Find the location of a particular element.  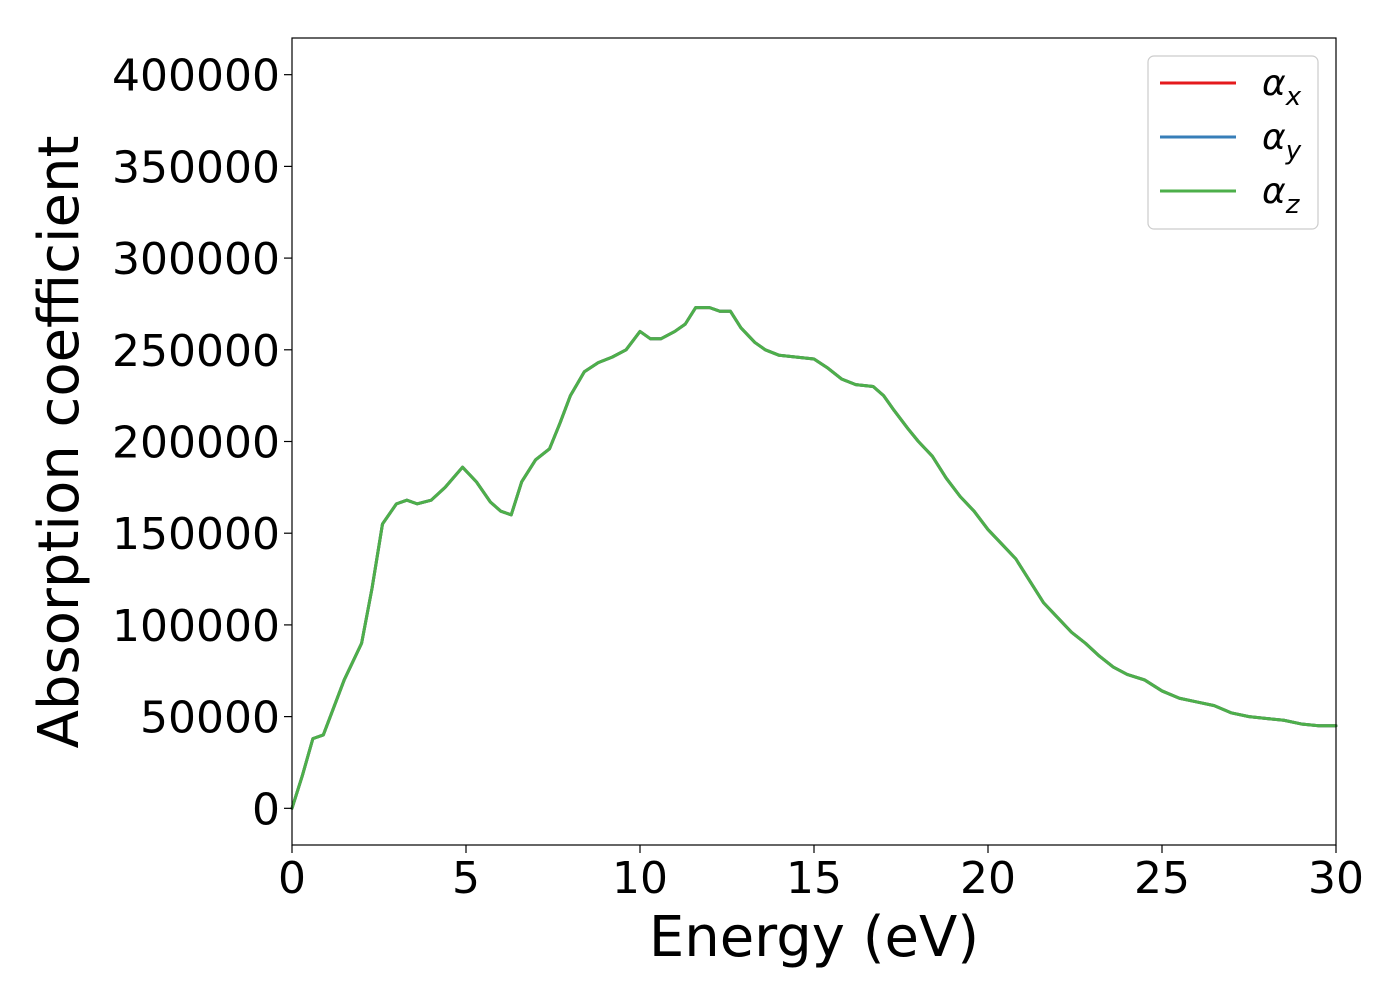

y-tick-label: 100000 is located at coordinates (196, 626).